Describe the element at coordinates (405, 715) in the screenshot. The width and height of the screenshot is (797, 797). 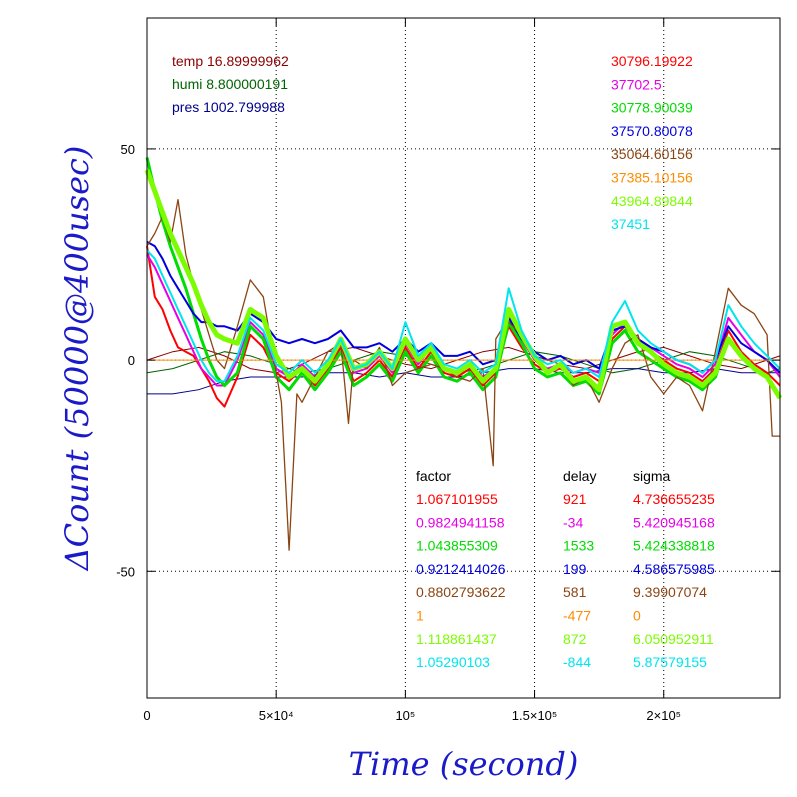
I see `x-tick-label: 10⁵` at that location.